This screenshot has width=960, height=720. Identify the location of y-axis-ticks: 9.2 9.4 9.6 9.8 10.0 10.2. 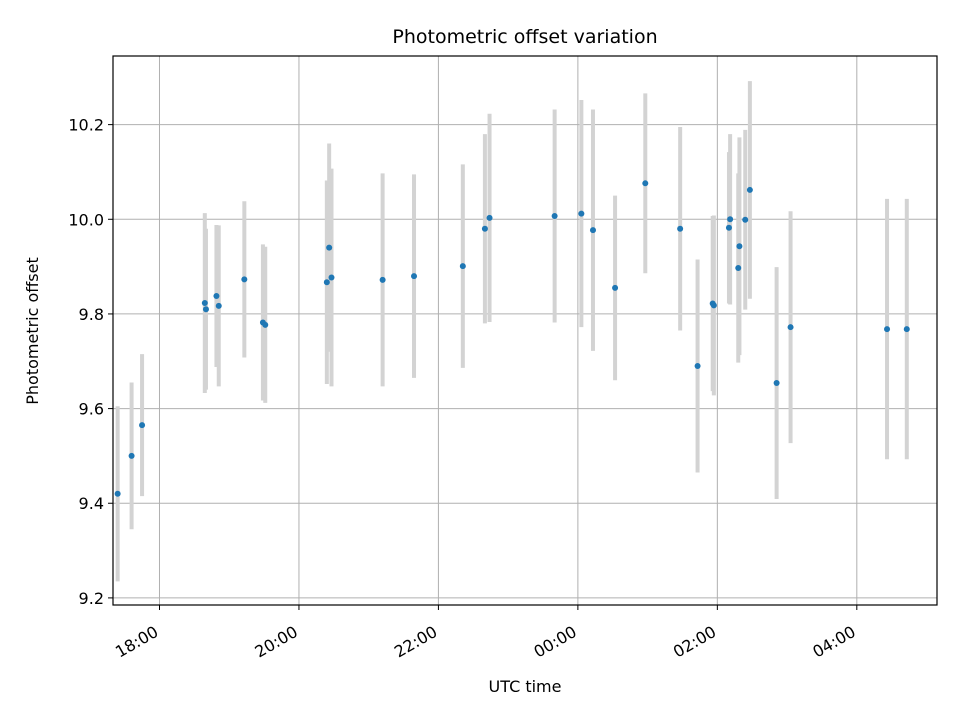
(90, 362).